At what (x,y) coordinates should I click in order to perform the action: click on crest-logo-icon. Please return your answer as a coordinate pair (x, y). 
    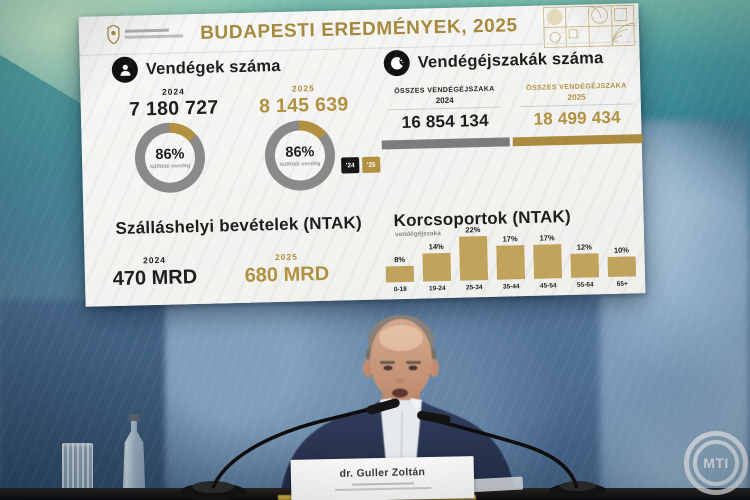
    Looking at the image, I should click on (113, 34).